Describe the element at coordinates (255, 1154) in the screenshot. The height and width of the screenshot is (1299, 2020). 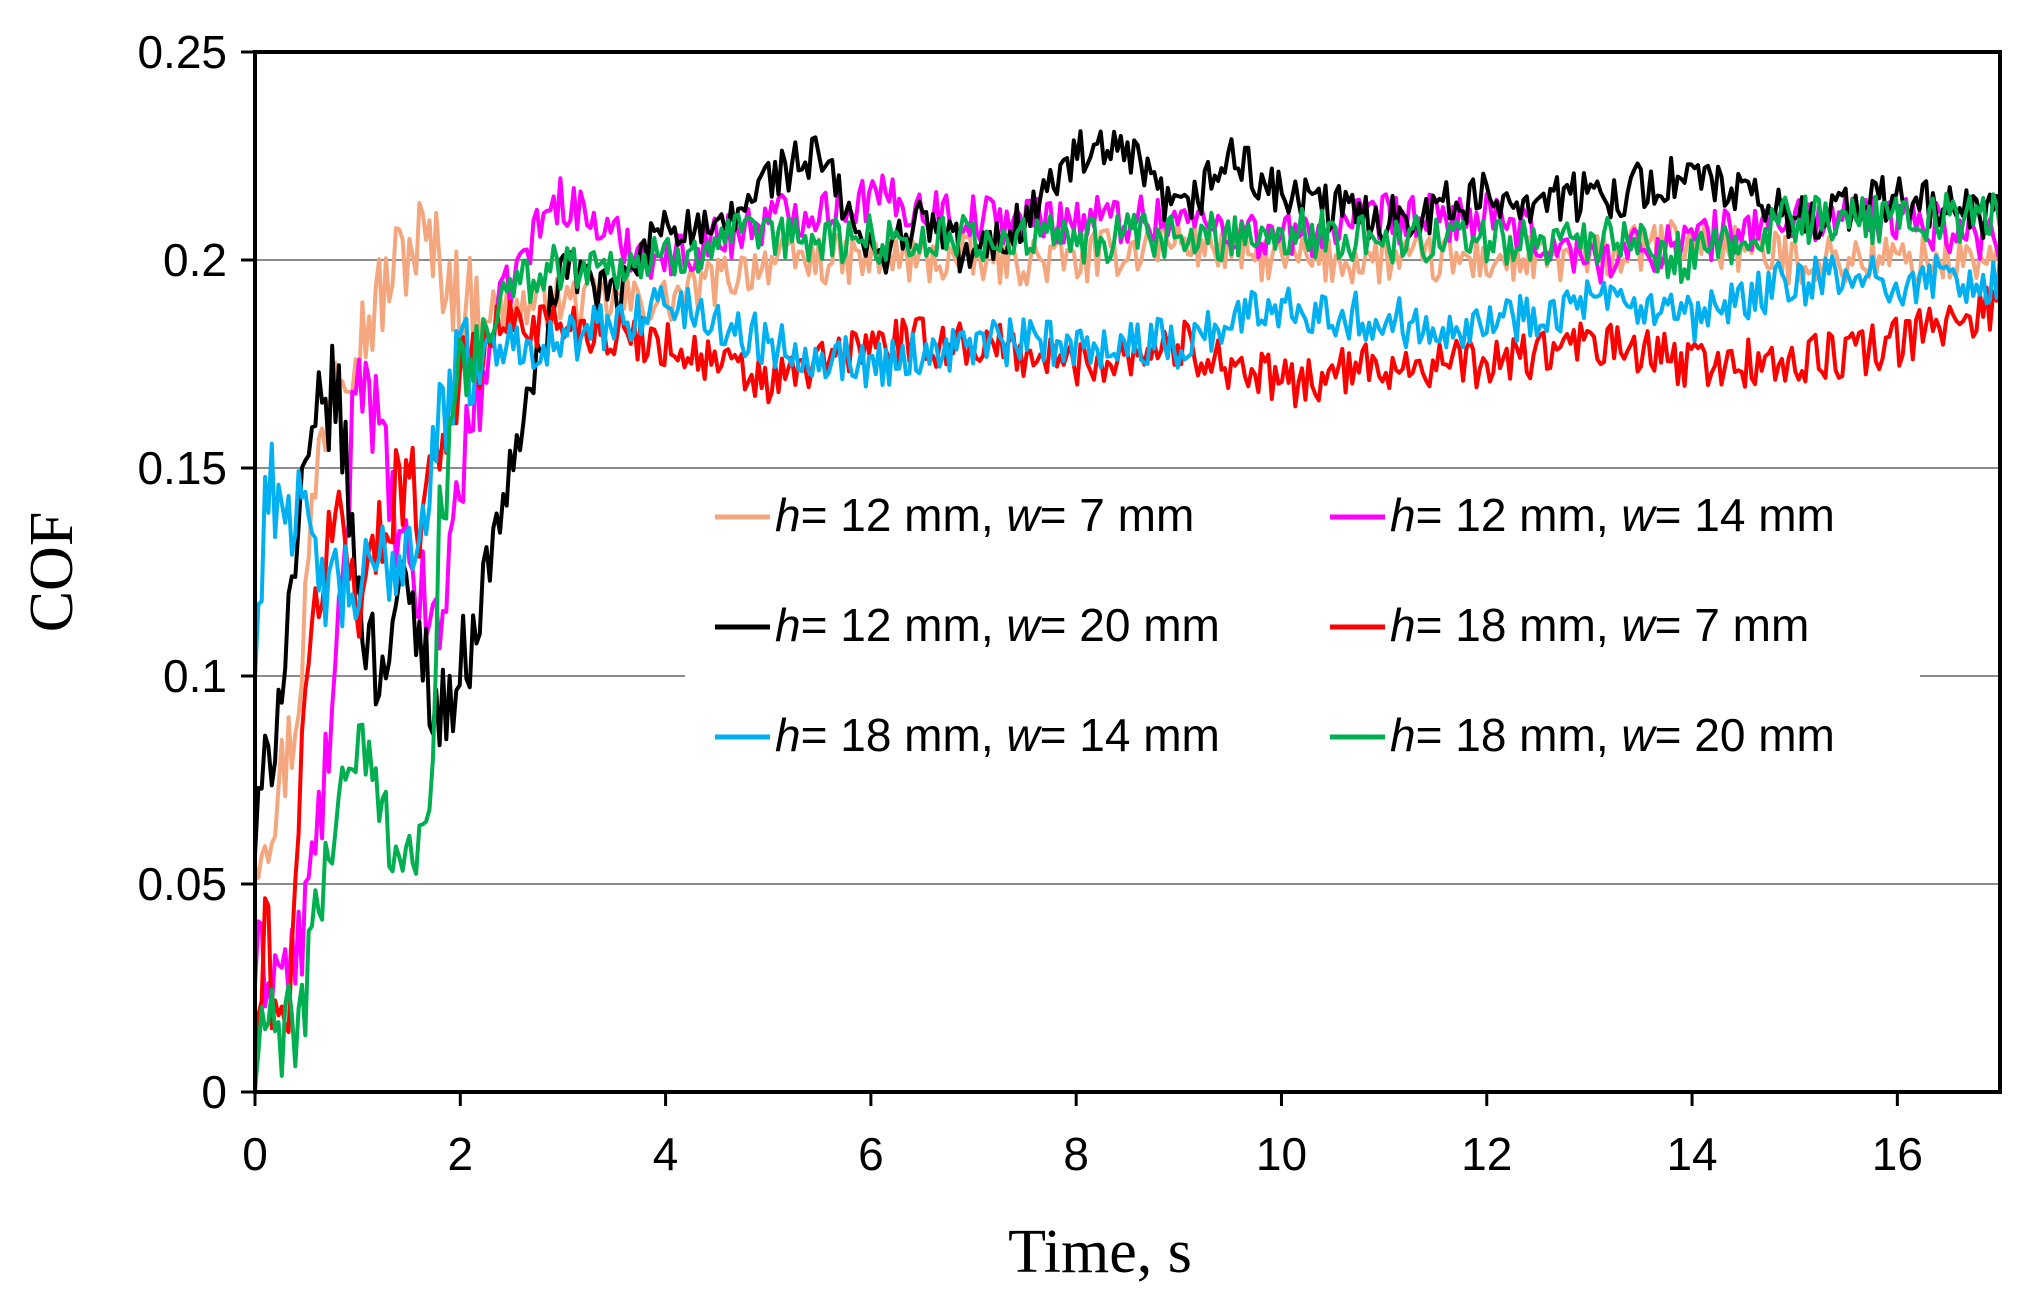
I see `x-tick-label-0: 0` at that location.